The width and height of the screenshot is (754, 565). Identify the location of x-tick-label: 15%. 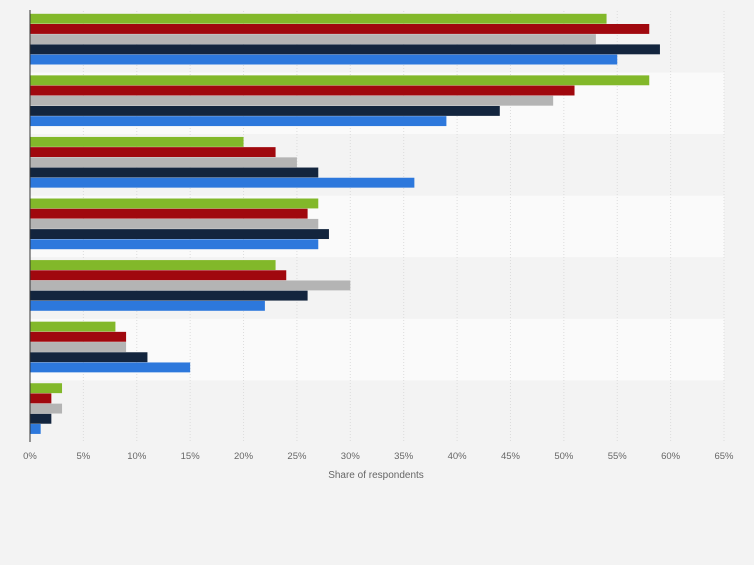
(191, 456).